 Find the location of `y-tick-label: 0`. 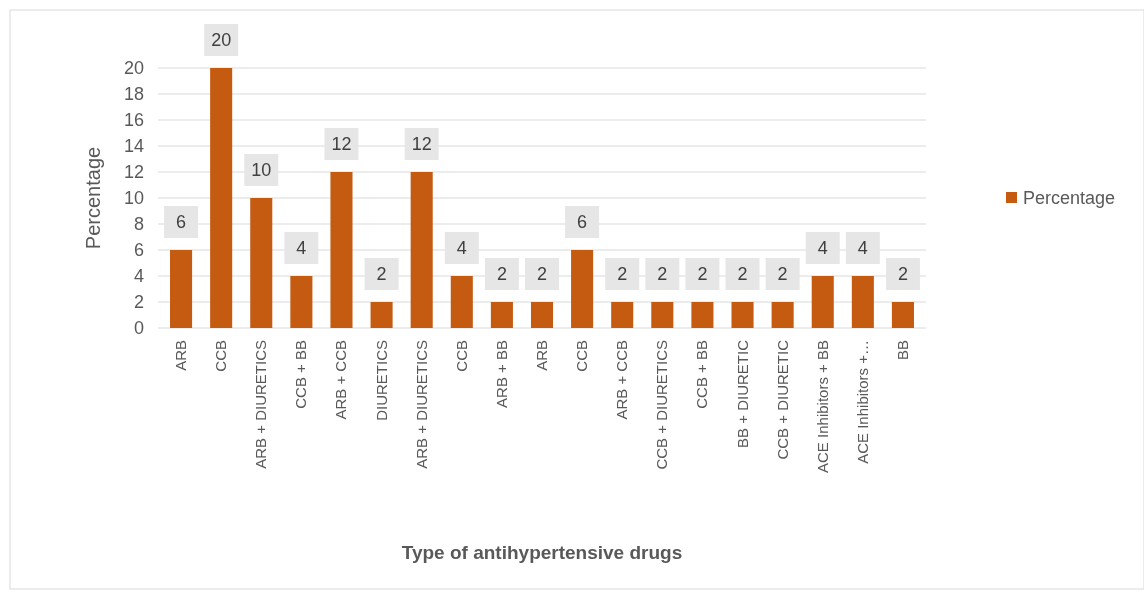

y-tick-label: 0 is located at coordinates (138, 328).